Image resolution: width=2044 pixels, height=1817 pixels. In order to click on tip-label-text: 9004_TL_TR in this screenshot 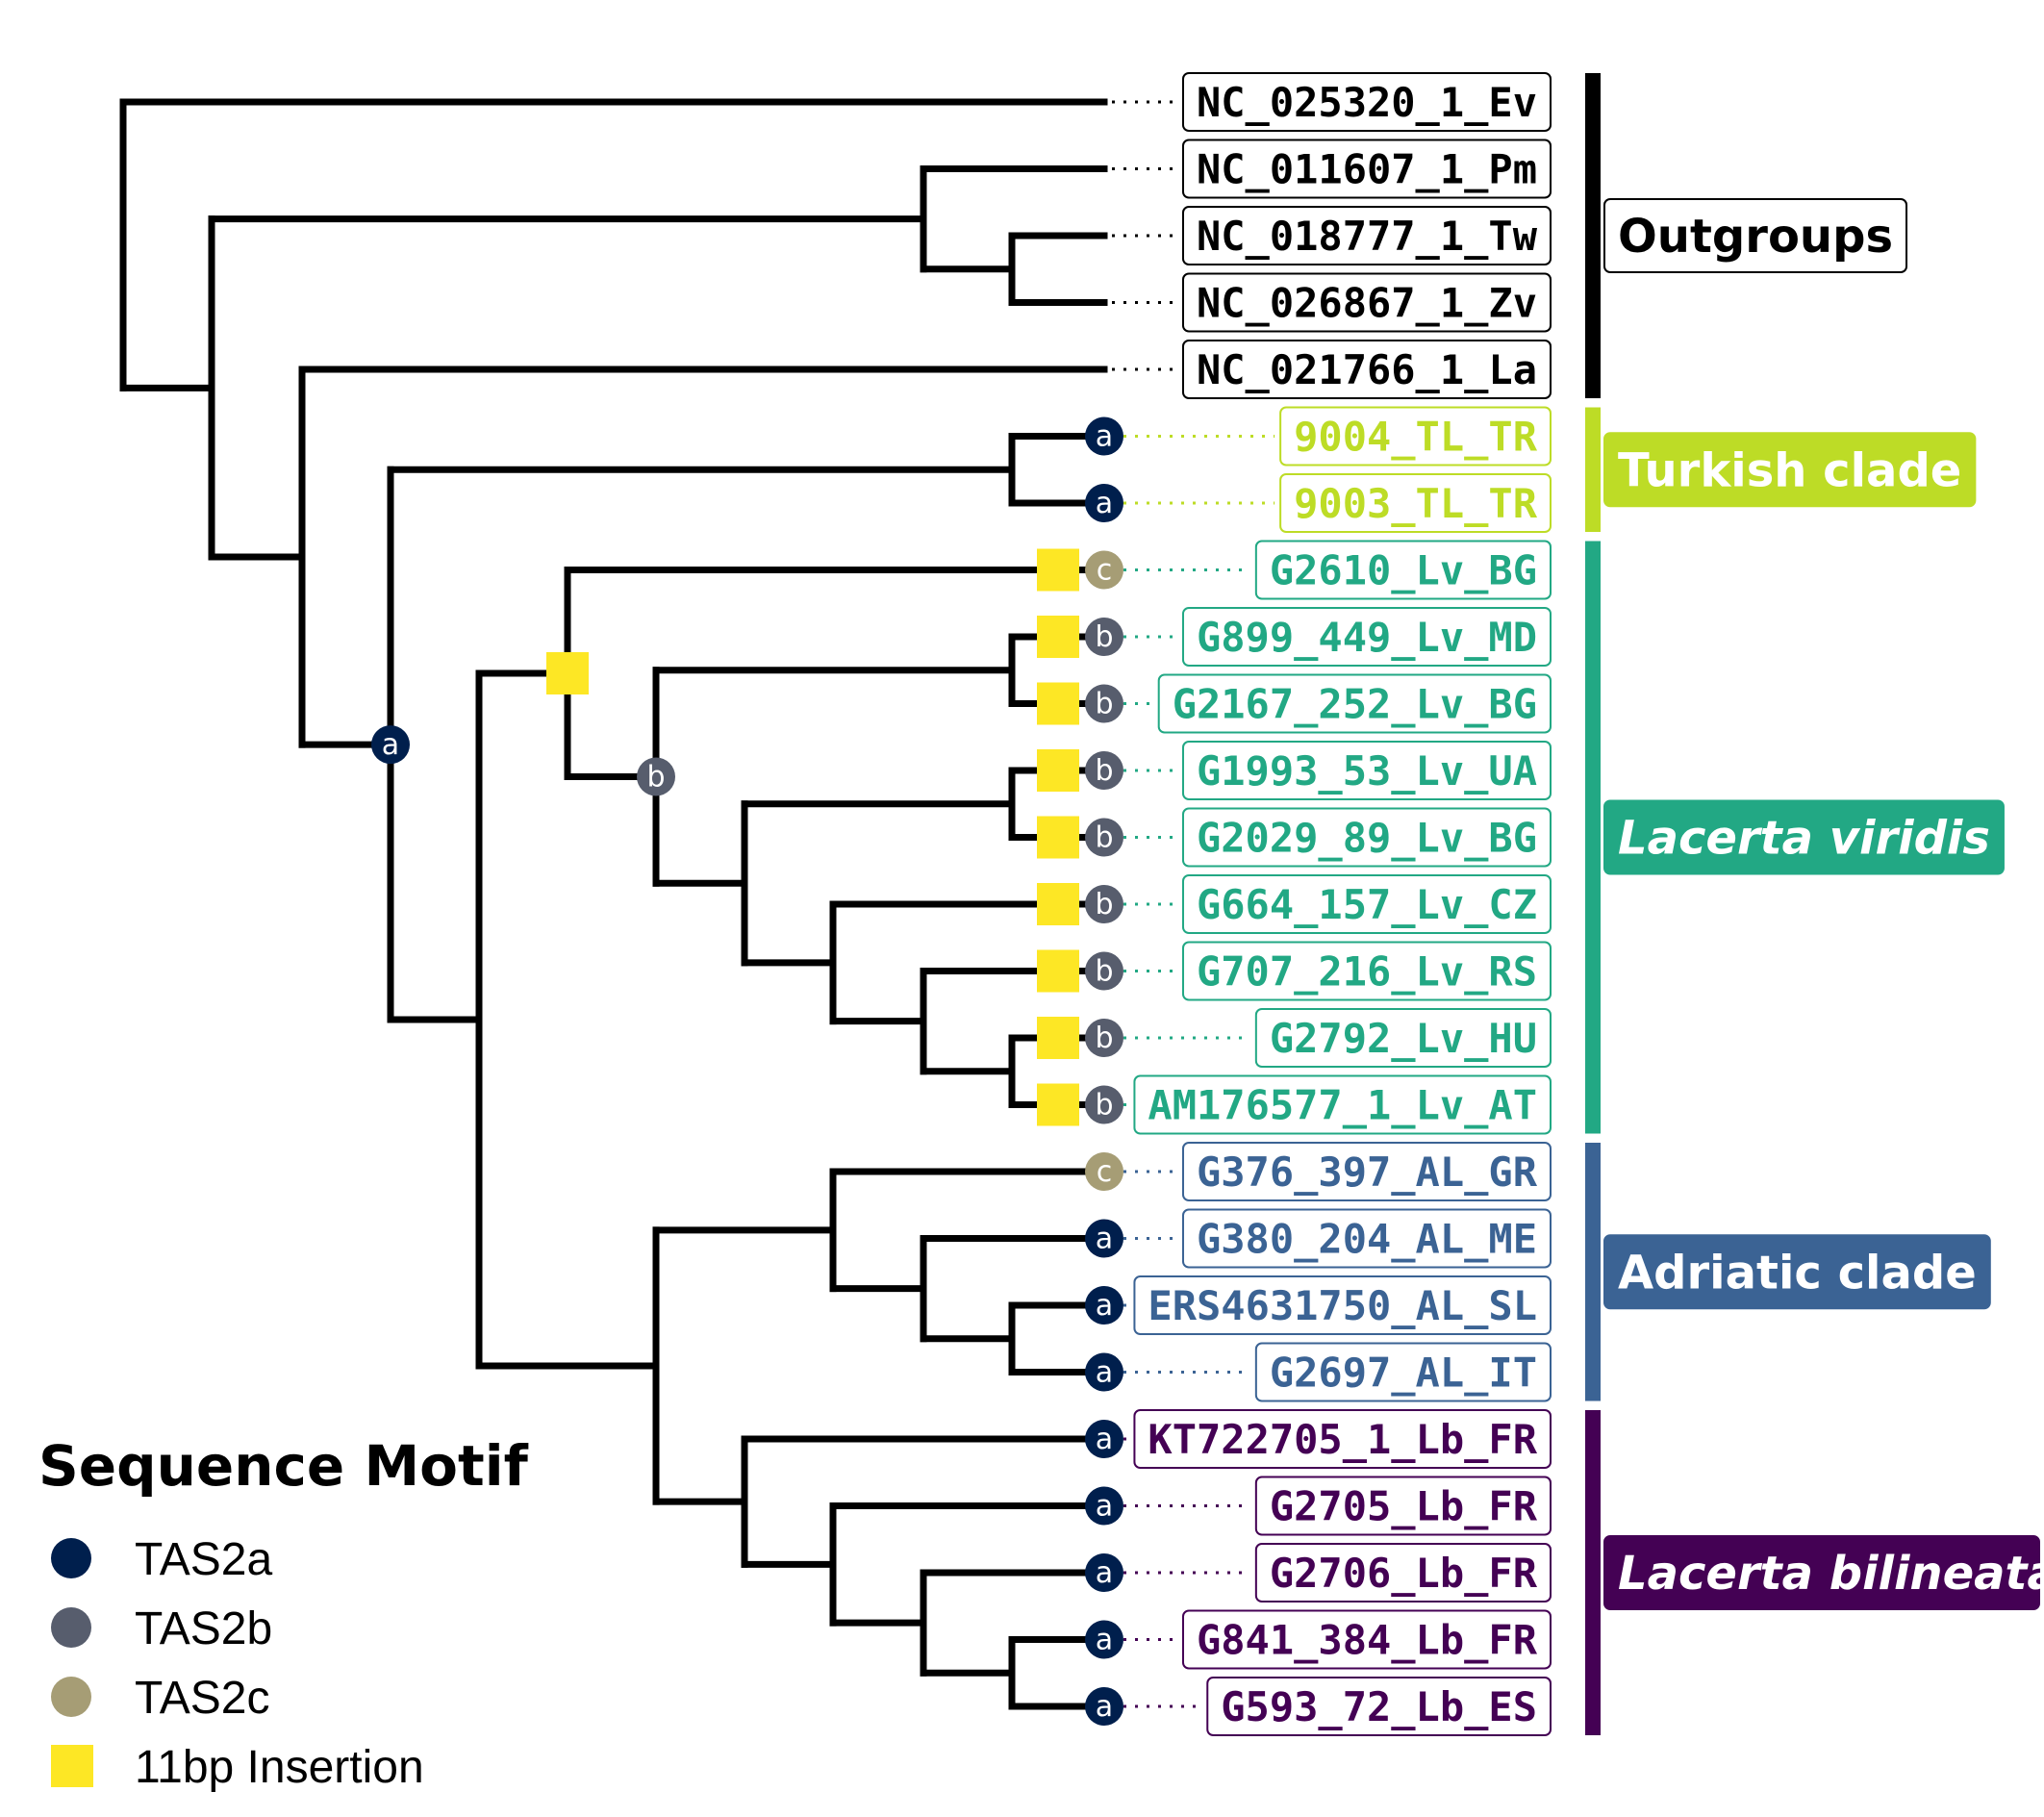, I will do `click(1416, 438)`.